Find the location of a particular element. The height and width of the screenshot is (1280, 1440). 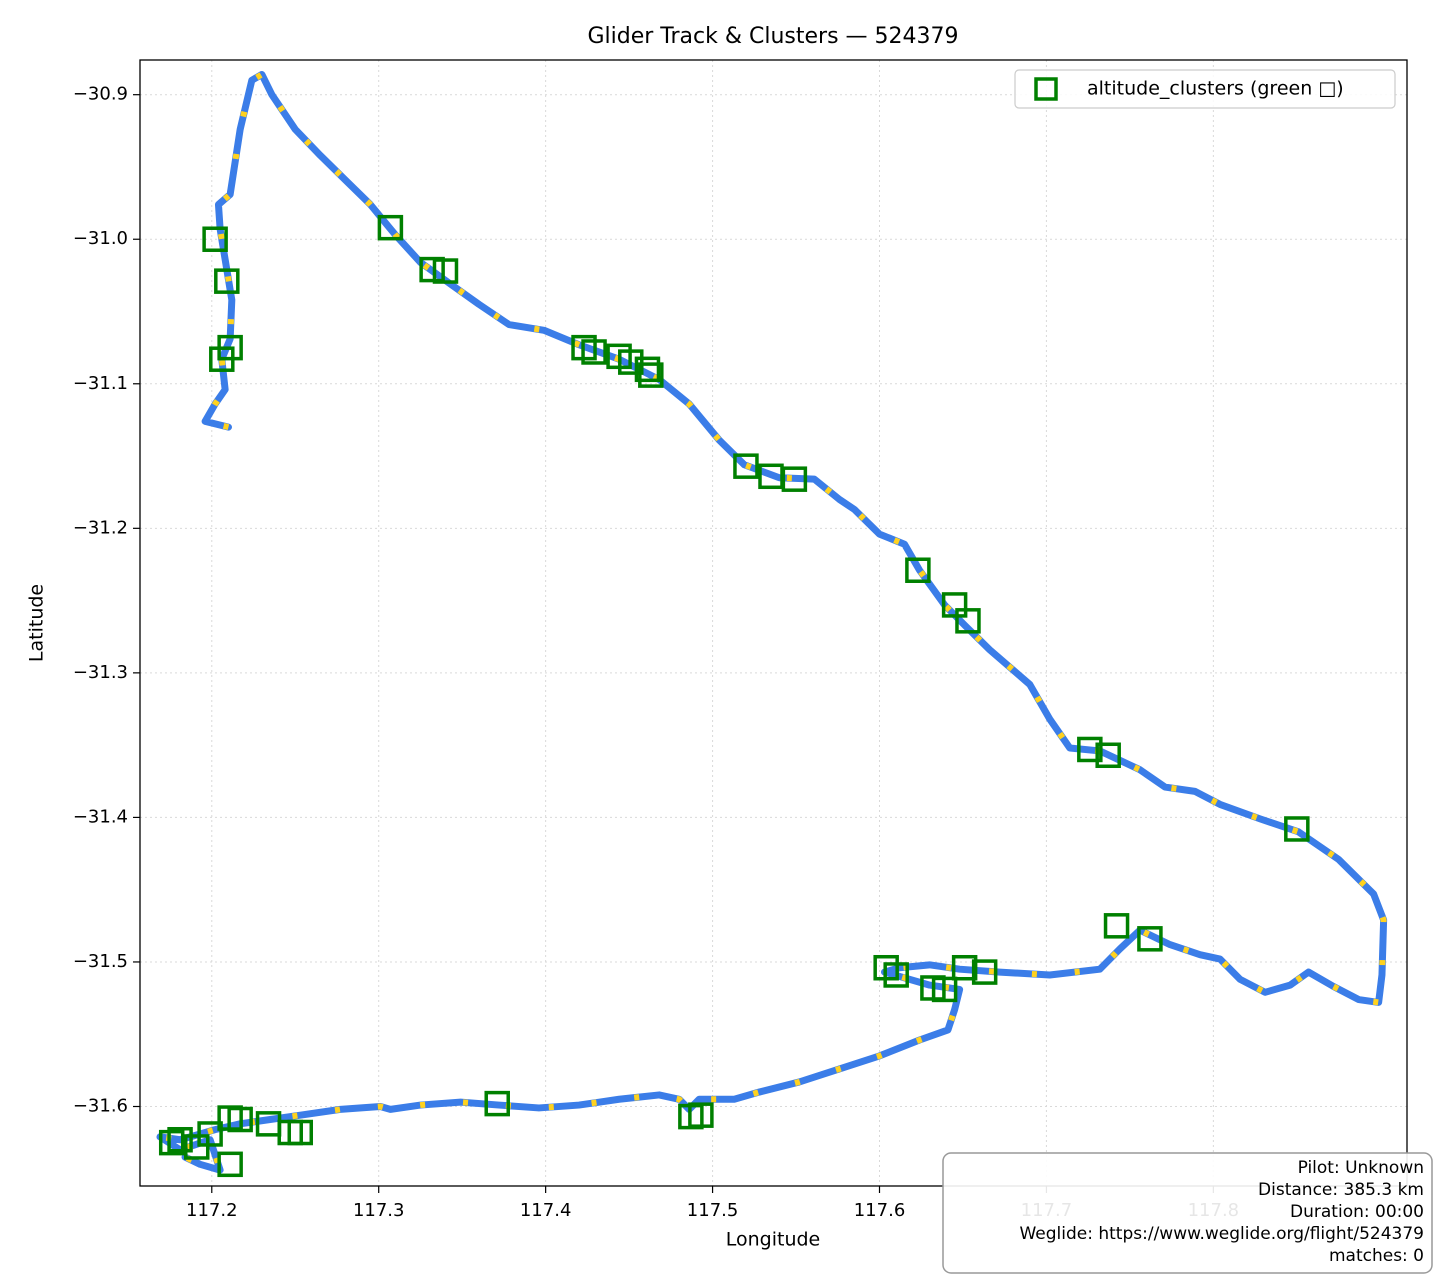

y-tick-label: −31.4 is located at coordinates (100, 816).